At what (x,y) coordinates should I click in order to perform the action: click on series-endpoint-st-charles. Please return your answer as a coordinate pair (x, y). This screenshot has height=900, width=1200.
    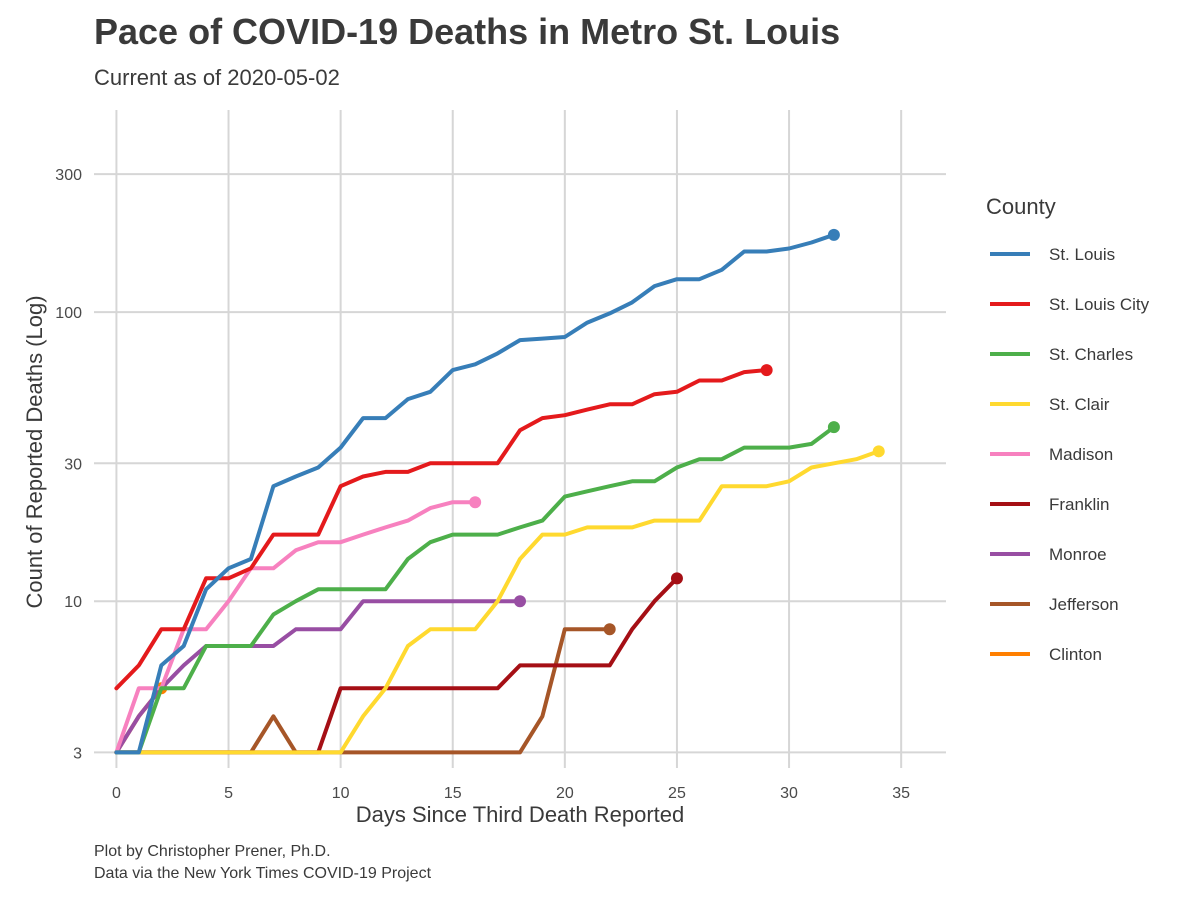
    Looking at the image, I should click on (833, 427).